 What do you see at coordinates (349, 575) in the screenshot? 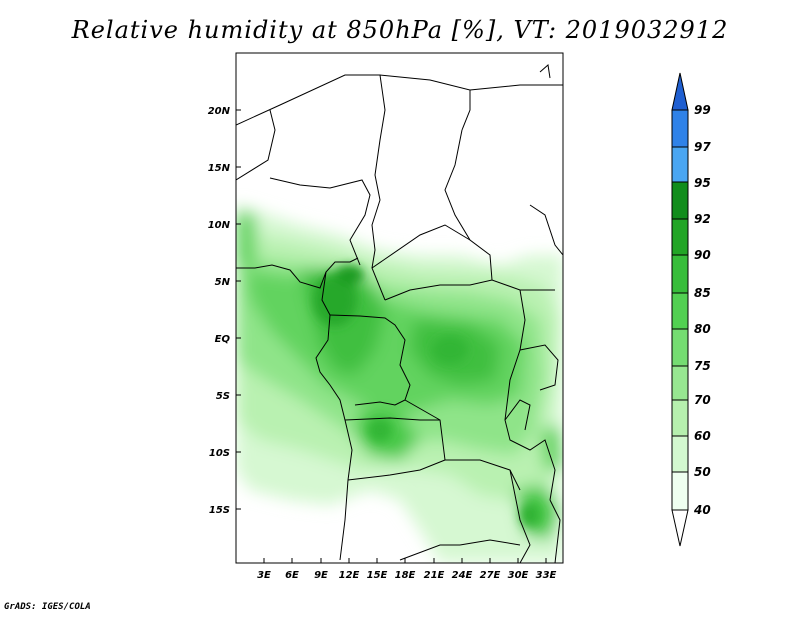
I see `lon-label-12e: 12E` at bounding box center [349, 575].